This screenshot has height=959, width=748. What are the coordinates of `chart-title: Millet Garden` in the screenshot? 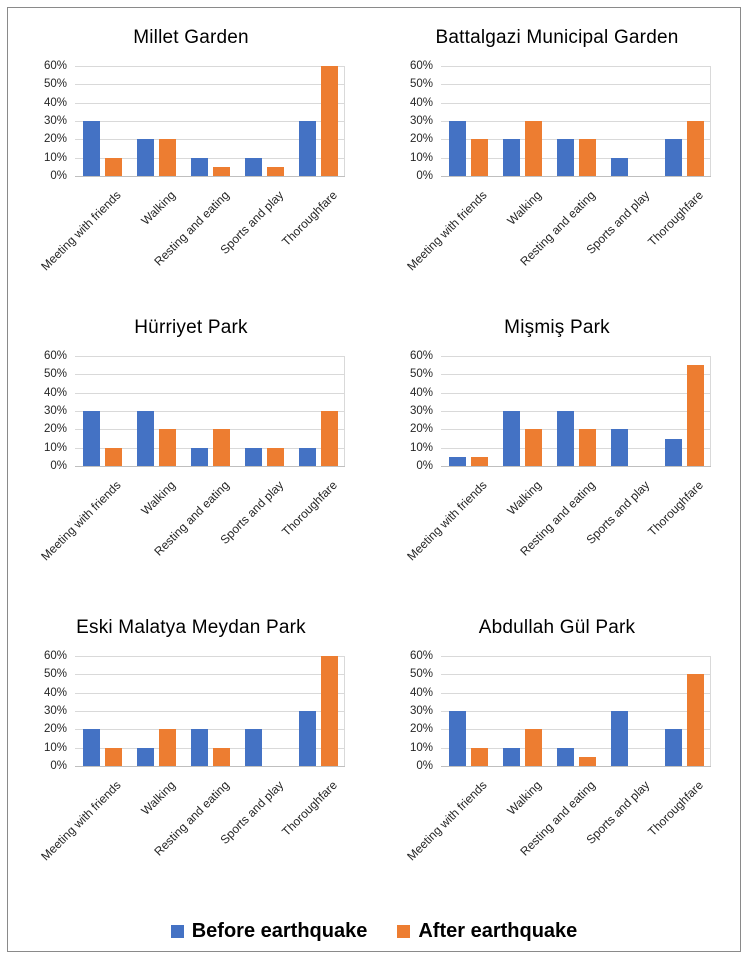 It's located at (191, 37).